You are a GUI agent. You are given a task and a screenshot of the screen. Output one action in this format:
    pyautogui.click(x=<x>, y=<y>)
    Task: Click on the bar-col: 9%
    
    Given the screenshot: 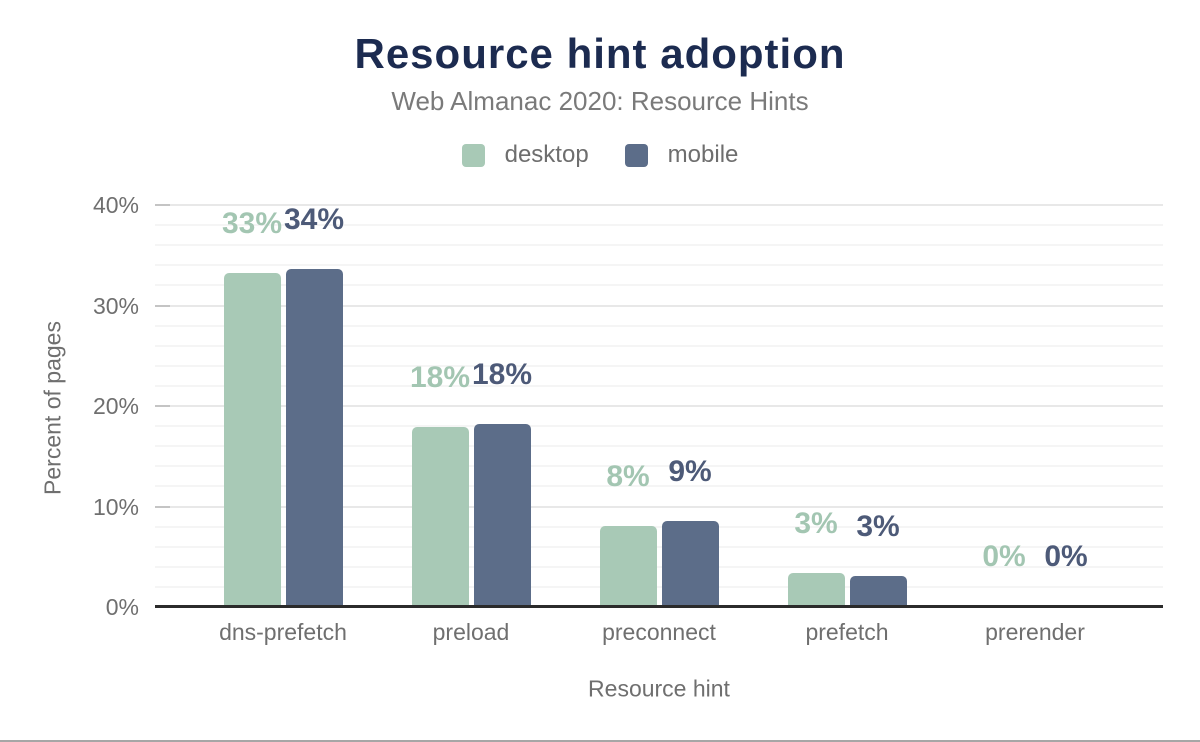 What is the action you would take?
    pyautogui.click(x=690, y=531)
    